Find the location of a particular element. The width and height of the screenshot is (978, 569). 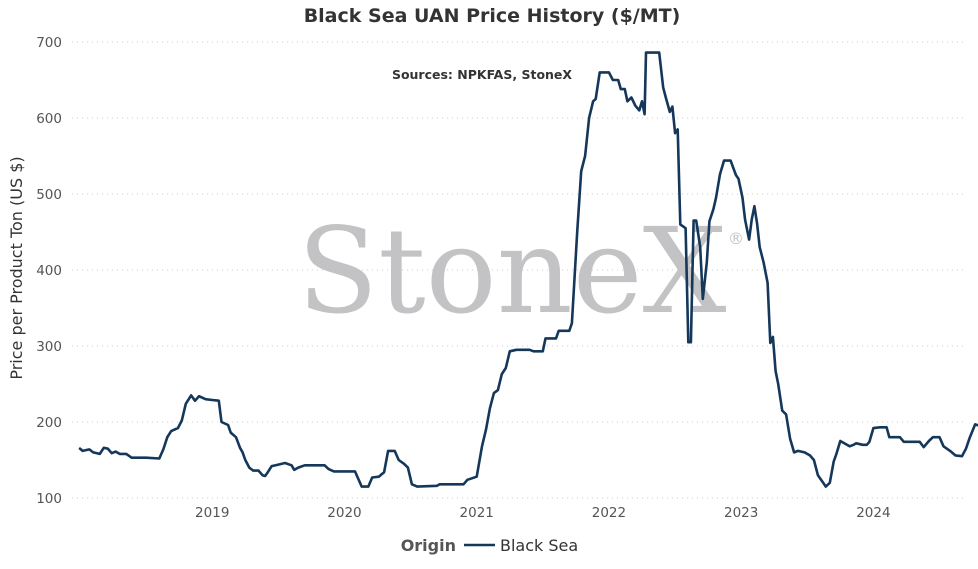

legend-label-black-sea: Black Sea is located at coordinates (539, 545).